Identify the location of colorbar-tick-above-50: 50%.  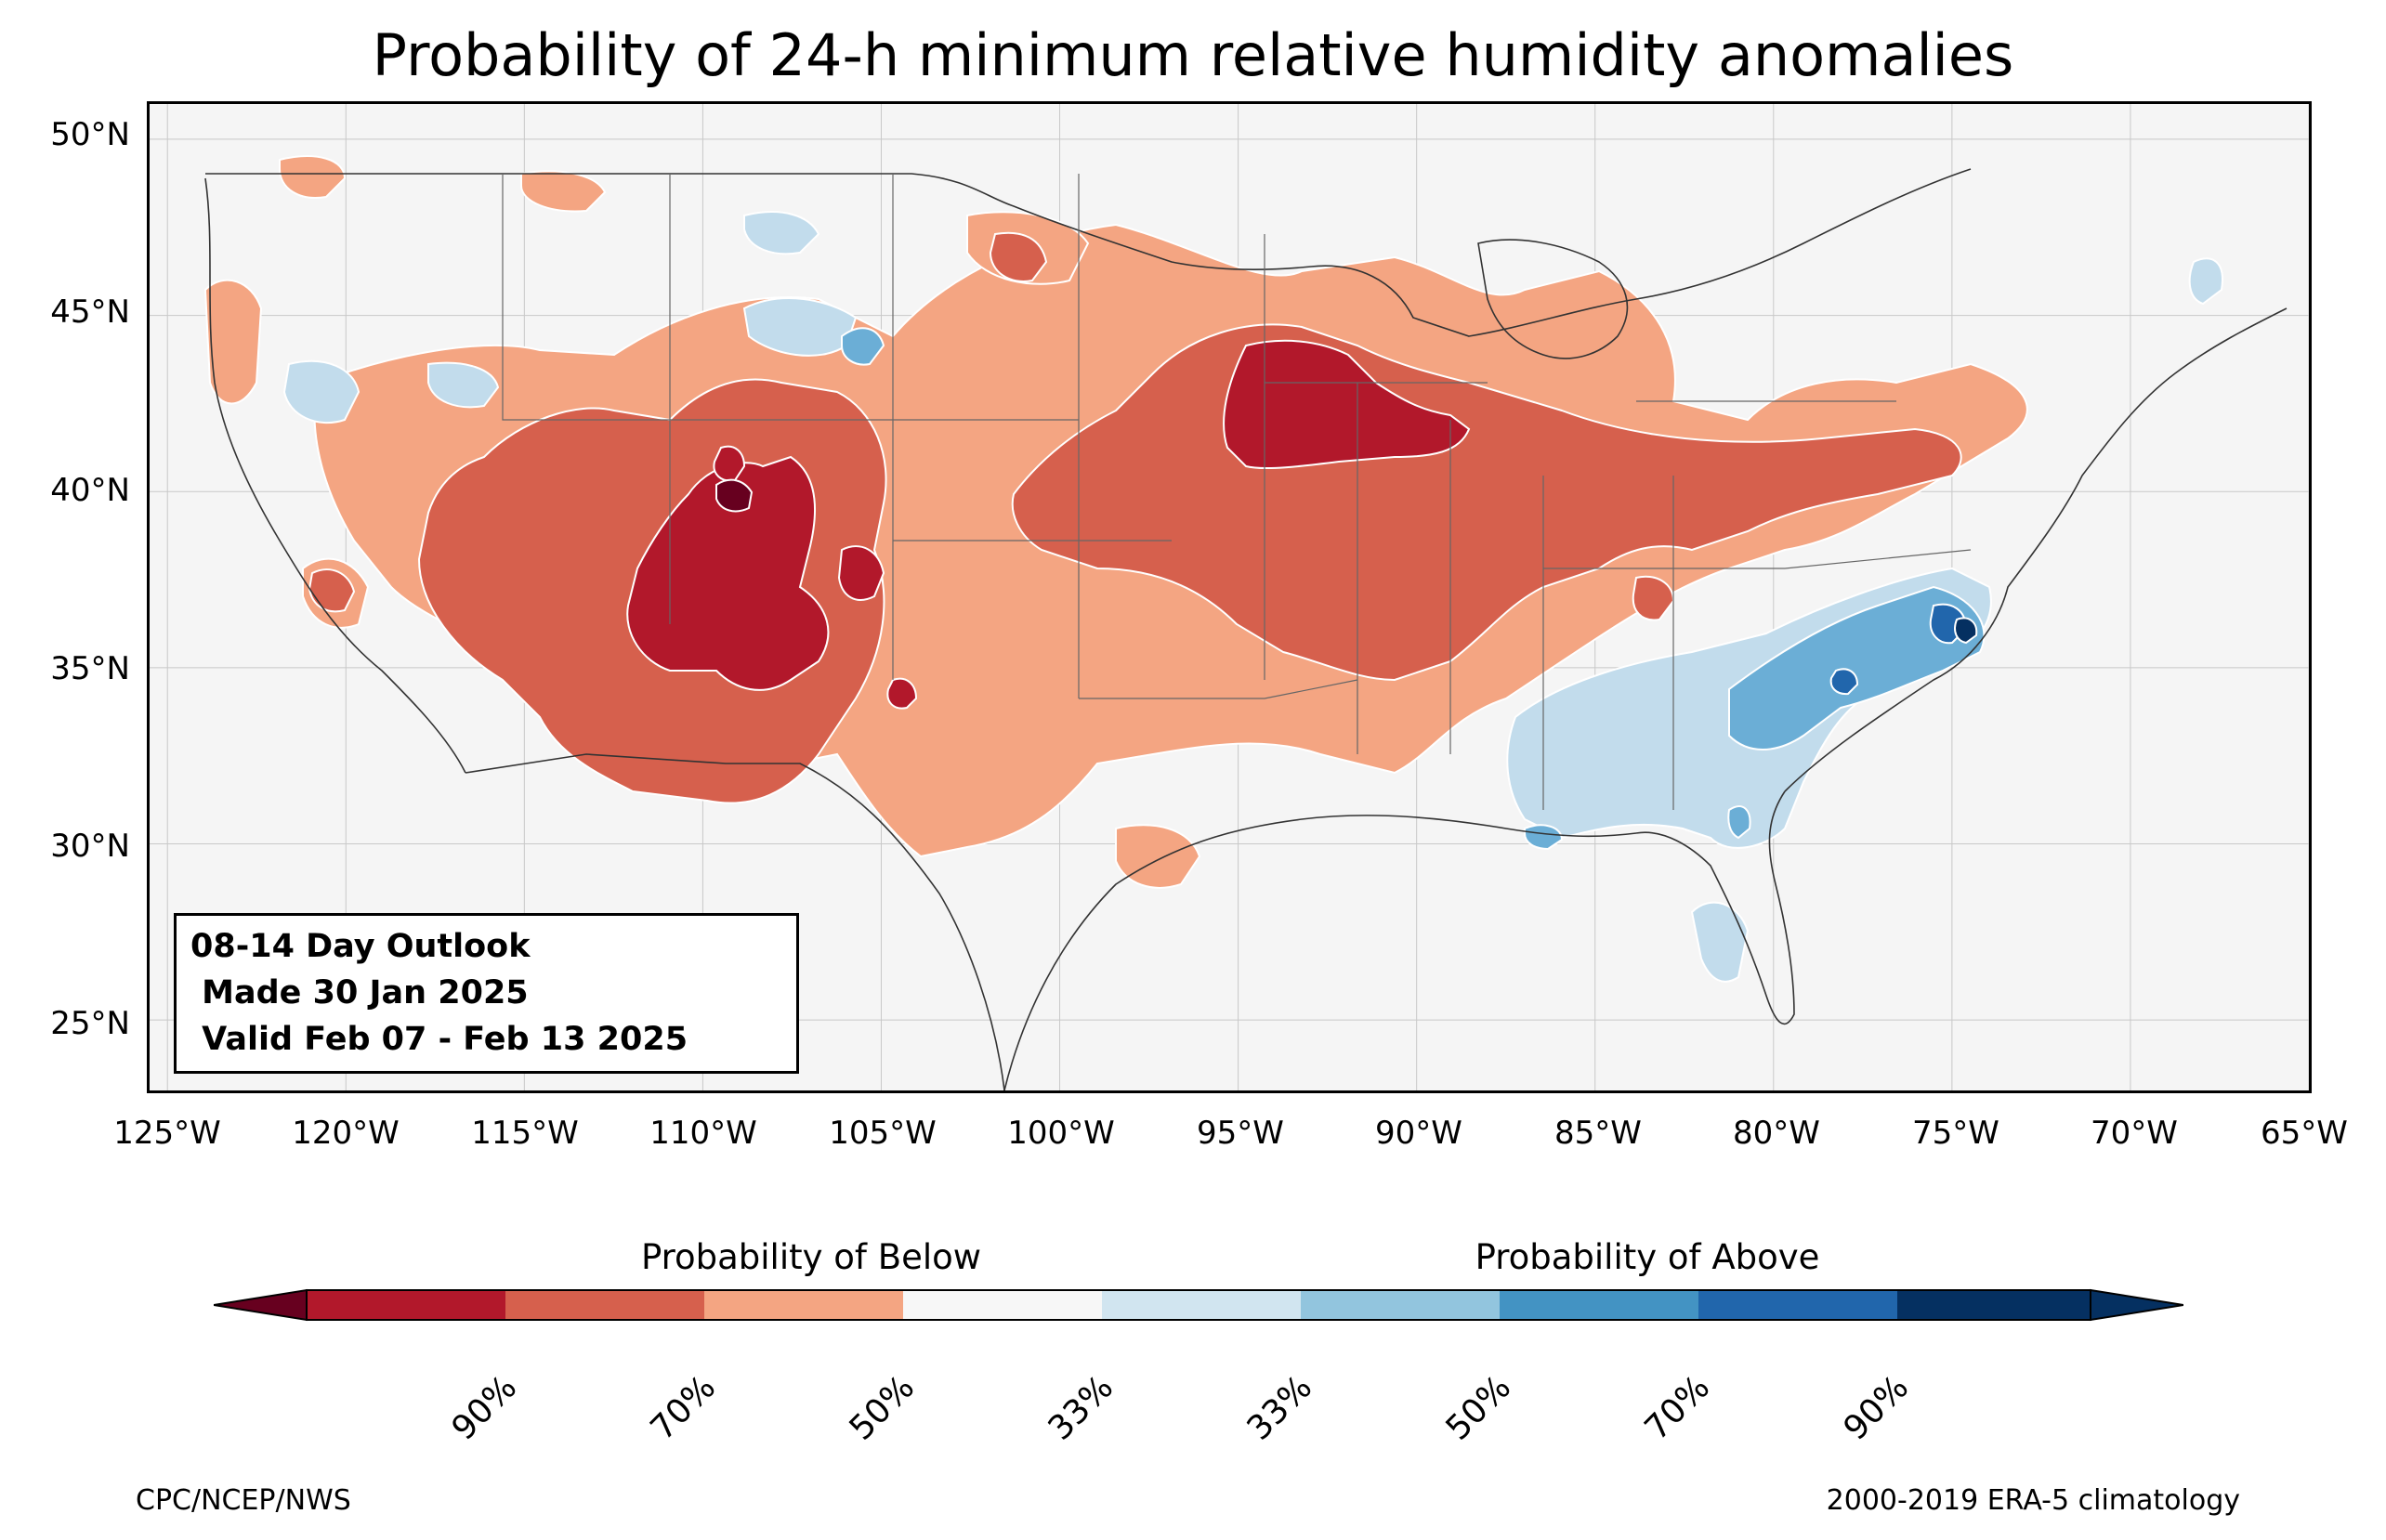
(1478, 1408).